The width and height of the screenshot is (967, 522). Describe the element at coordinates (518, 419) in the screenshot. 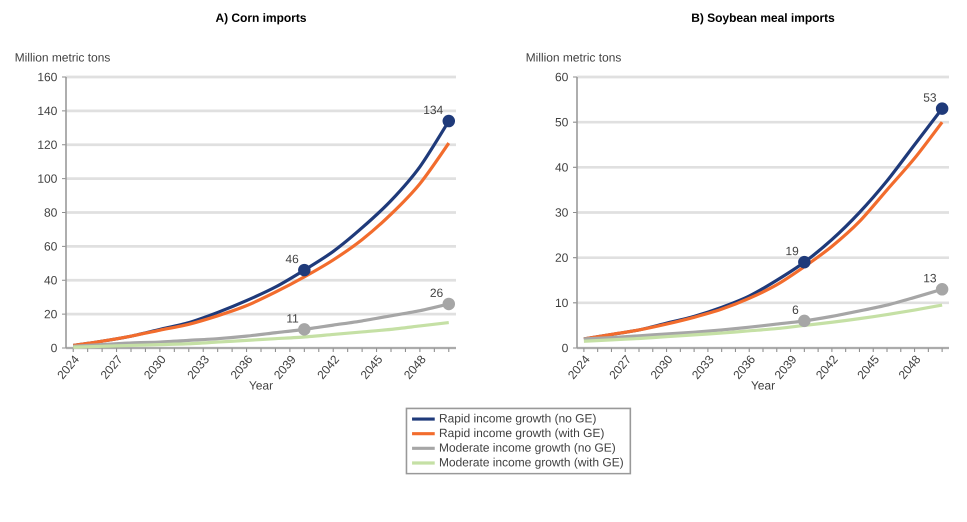

I see `legend-label: Rapid income growth (no GE)` at that location.